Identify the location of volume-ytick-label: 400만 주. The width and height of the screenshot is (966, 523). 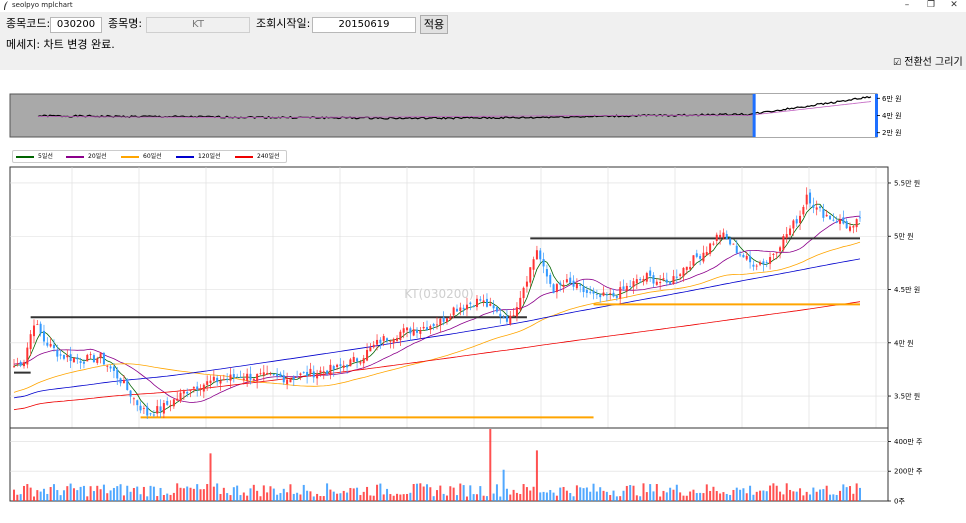
(908, 441).